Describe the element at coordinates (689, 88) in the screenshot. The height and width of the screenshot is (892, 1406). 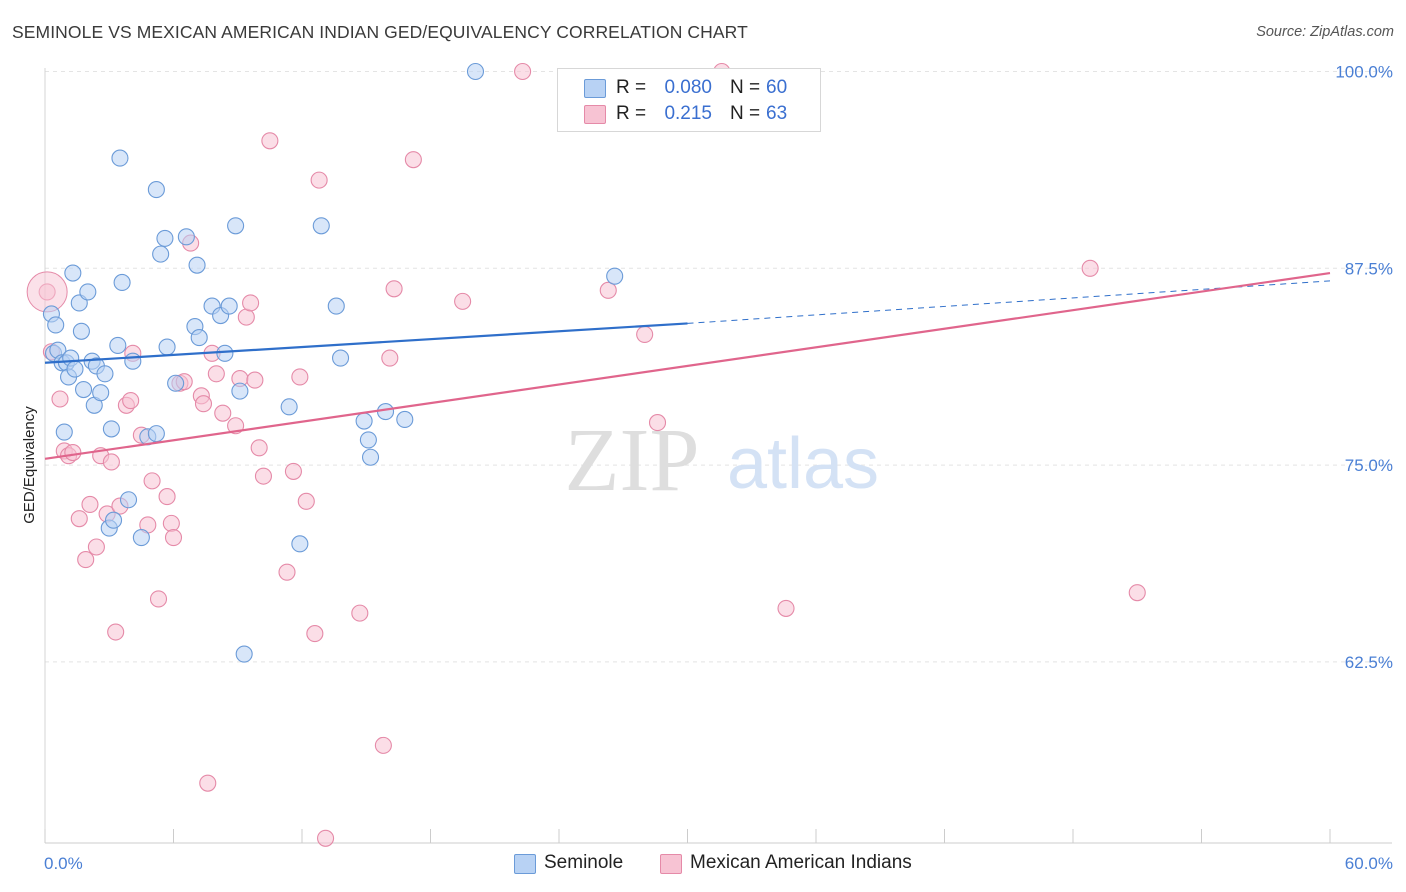
I see `legend-row-seminole: R = 0.080 N = 60` at that location.